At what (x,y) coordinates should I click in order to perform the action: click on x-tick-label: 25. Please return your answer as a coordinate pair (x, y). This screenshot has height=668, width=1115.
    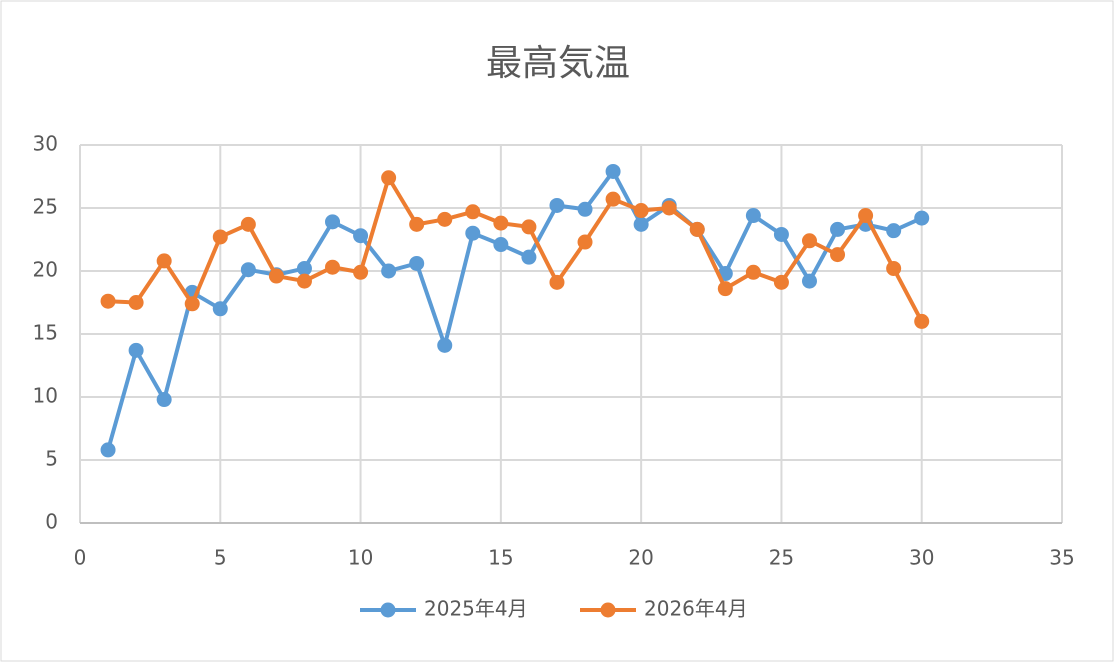
    Looking at the image, I should click on (781, 558).